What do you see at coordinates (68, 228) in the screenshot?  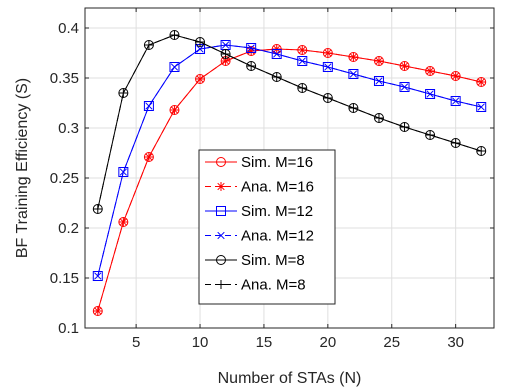 I see `y-tick-label: 0.2` at bounding box center [68, 228].